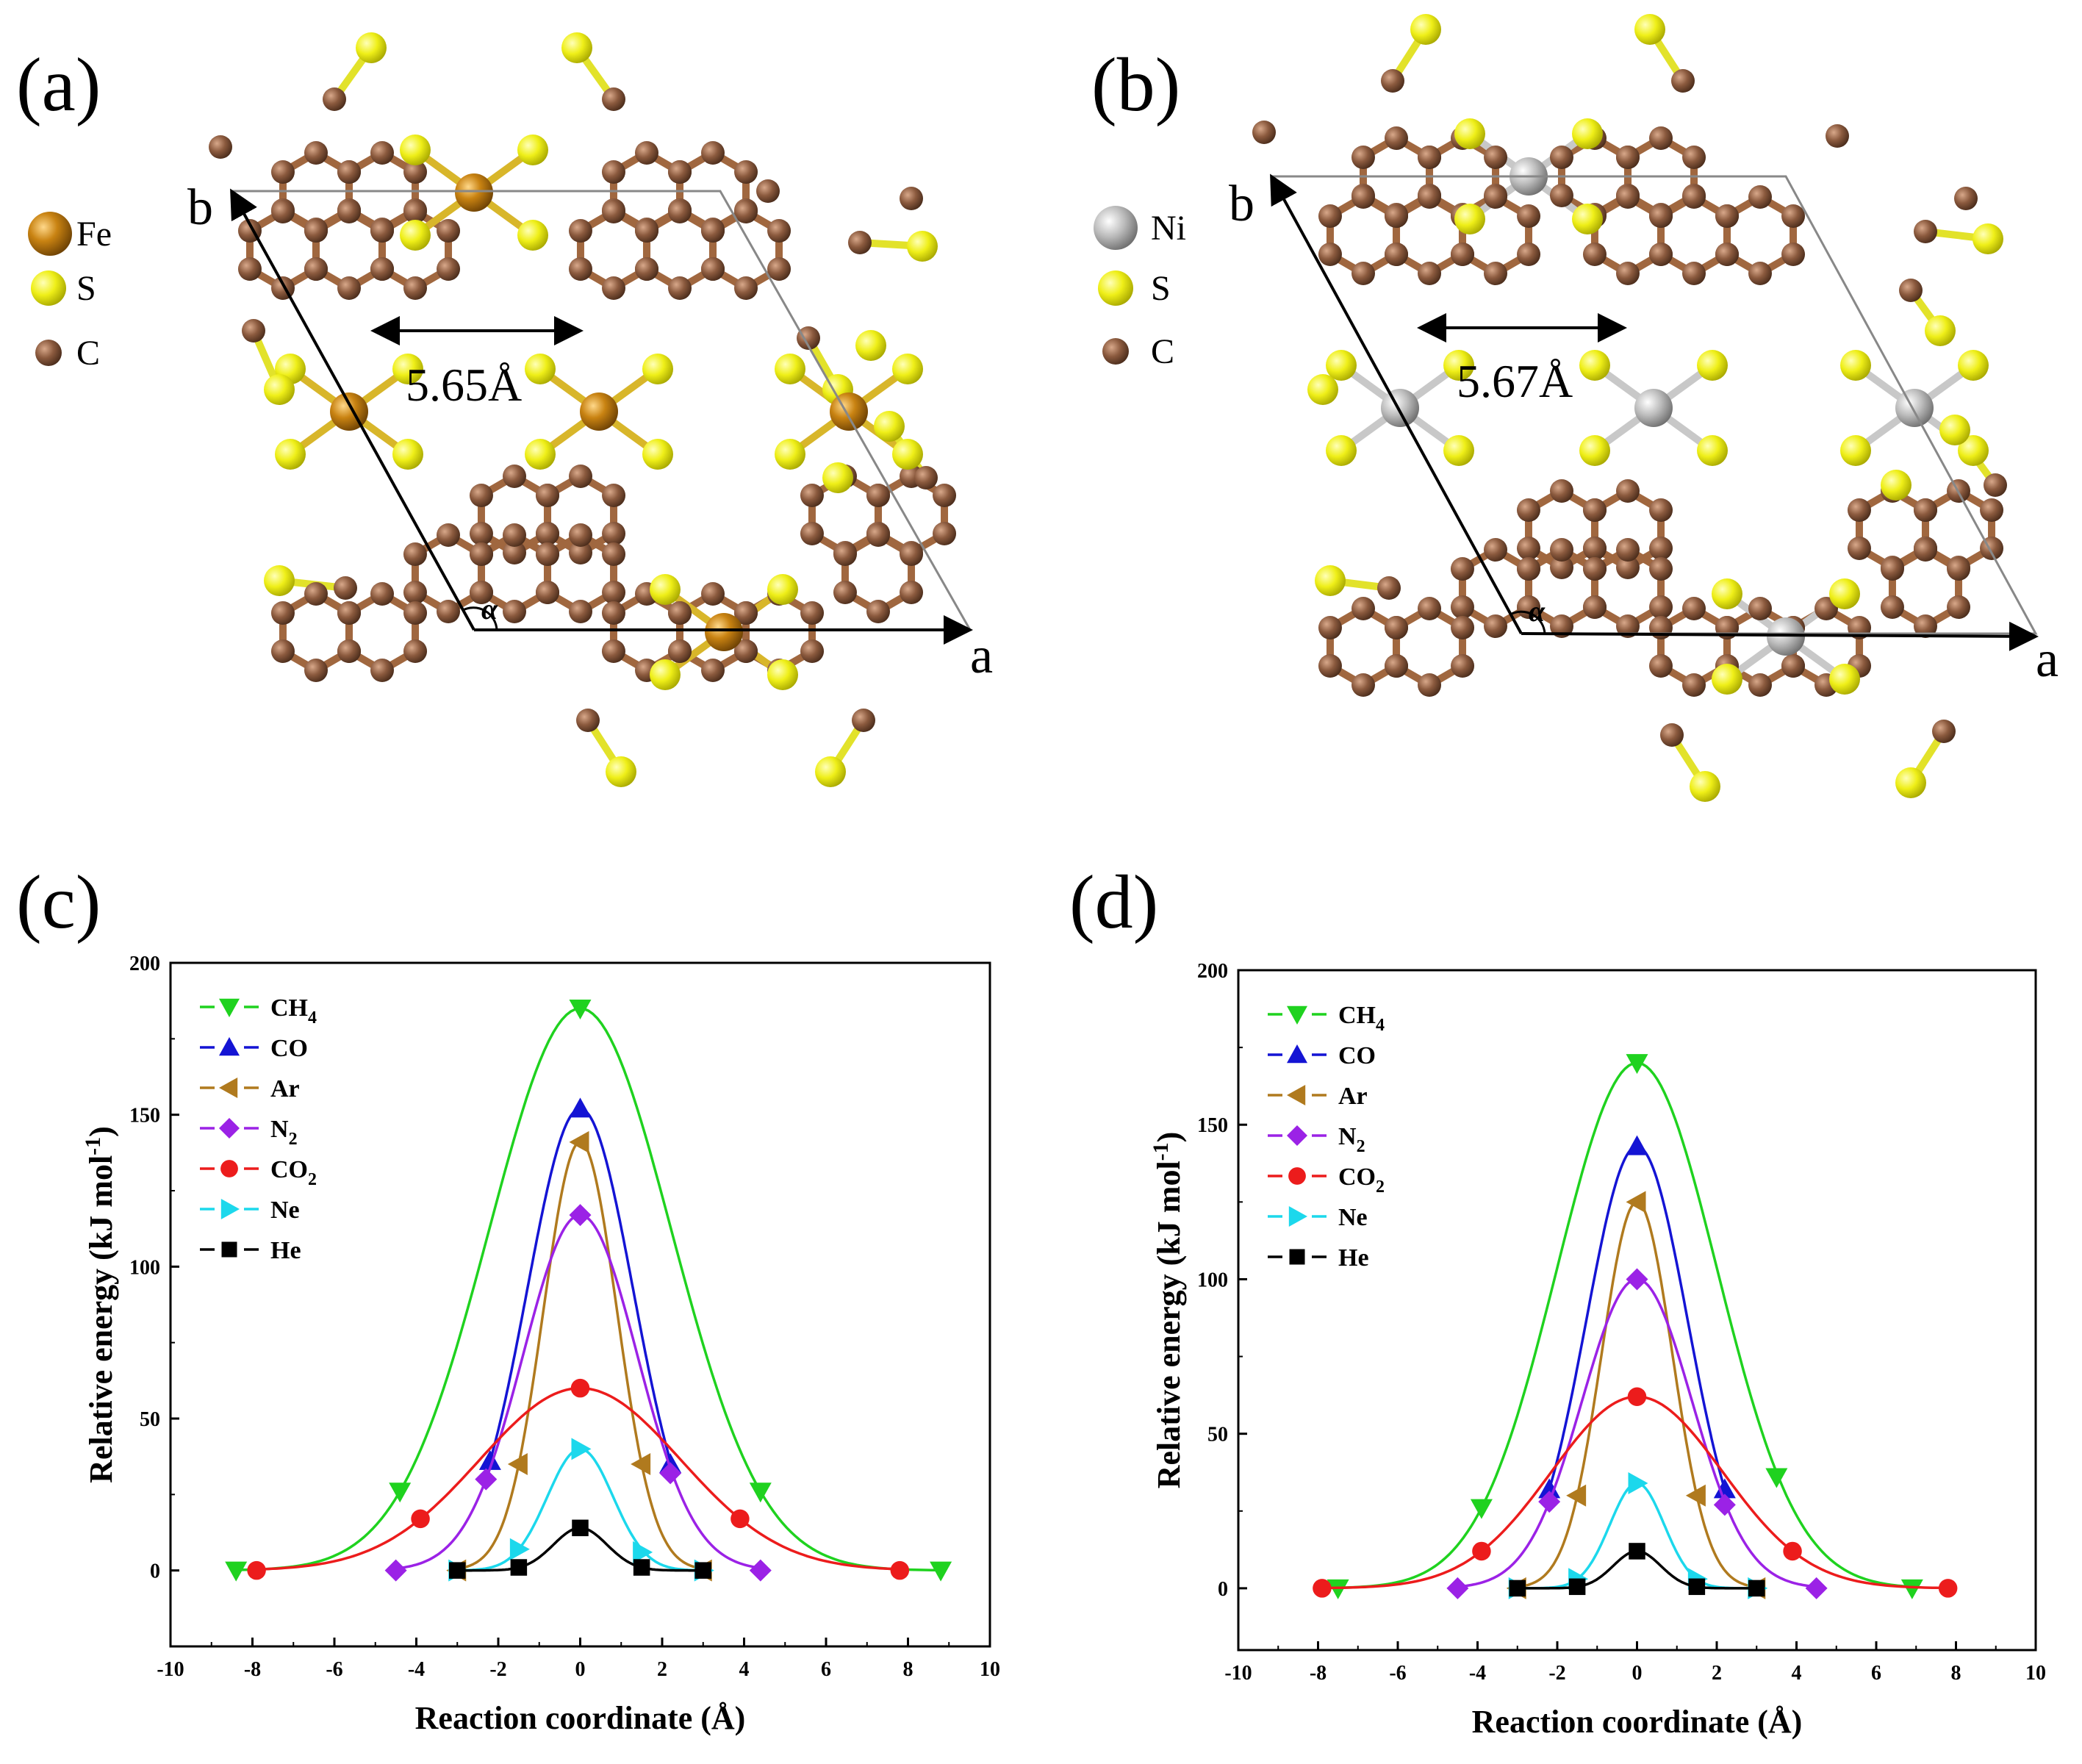  I want to click on legend-label-co: CO, so click(1357, 1055).